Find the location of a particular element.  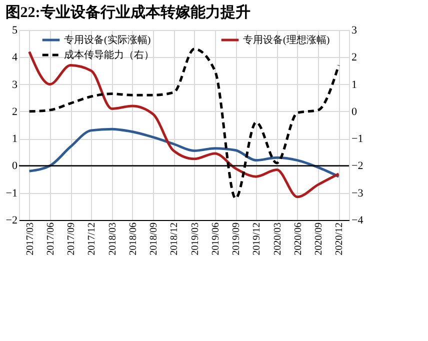

y2-tick-label: 2 is located at coordinates (354, 58).